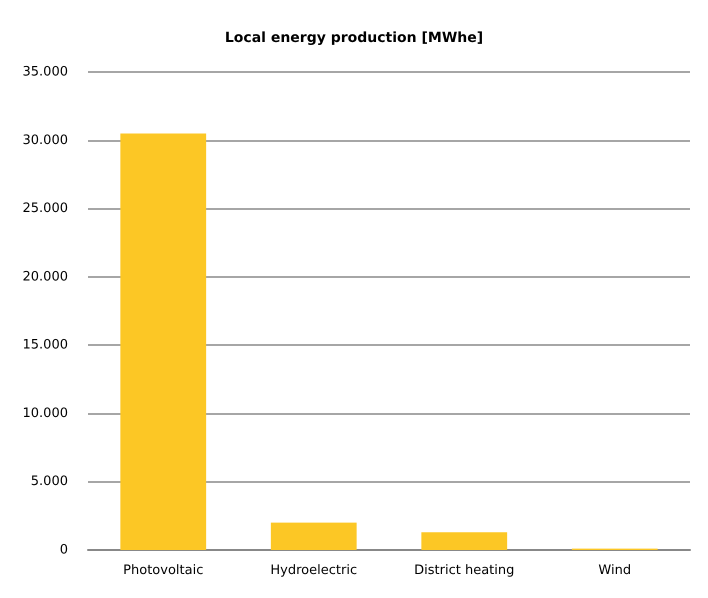 Image resolution: width=708 pixels, height=598 pixels. Describe the element at coordinates (45, 345) in the screenshot. I see `y-tick-label: 15.000` at that location.